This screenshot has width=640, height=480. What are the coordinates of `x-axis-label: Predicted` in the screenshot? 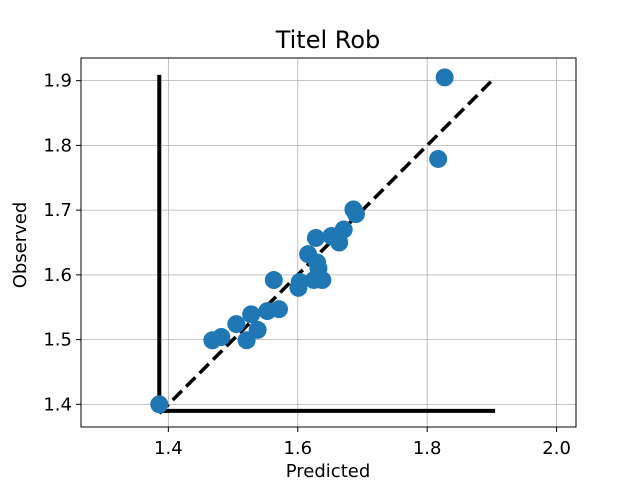 It's located at (328, 470).